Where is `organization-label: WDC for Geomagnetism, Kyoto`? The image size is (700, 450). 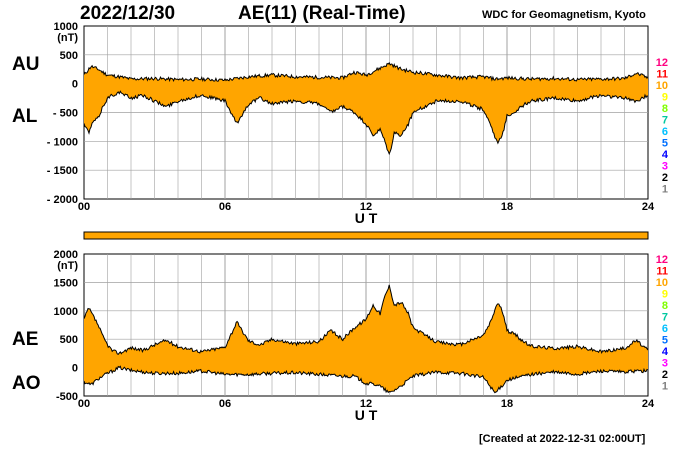 organization-label: WDC for Geomagnetism, Kyoto is located at coordinates (564, 15).